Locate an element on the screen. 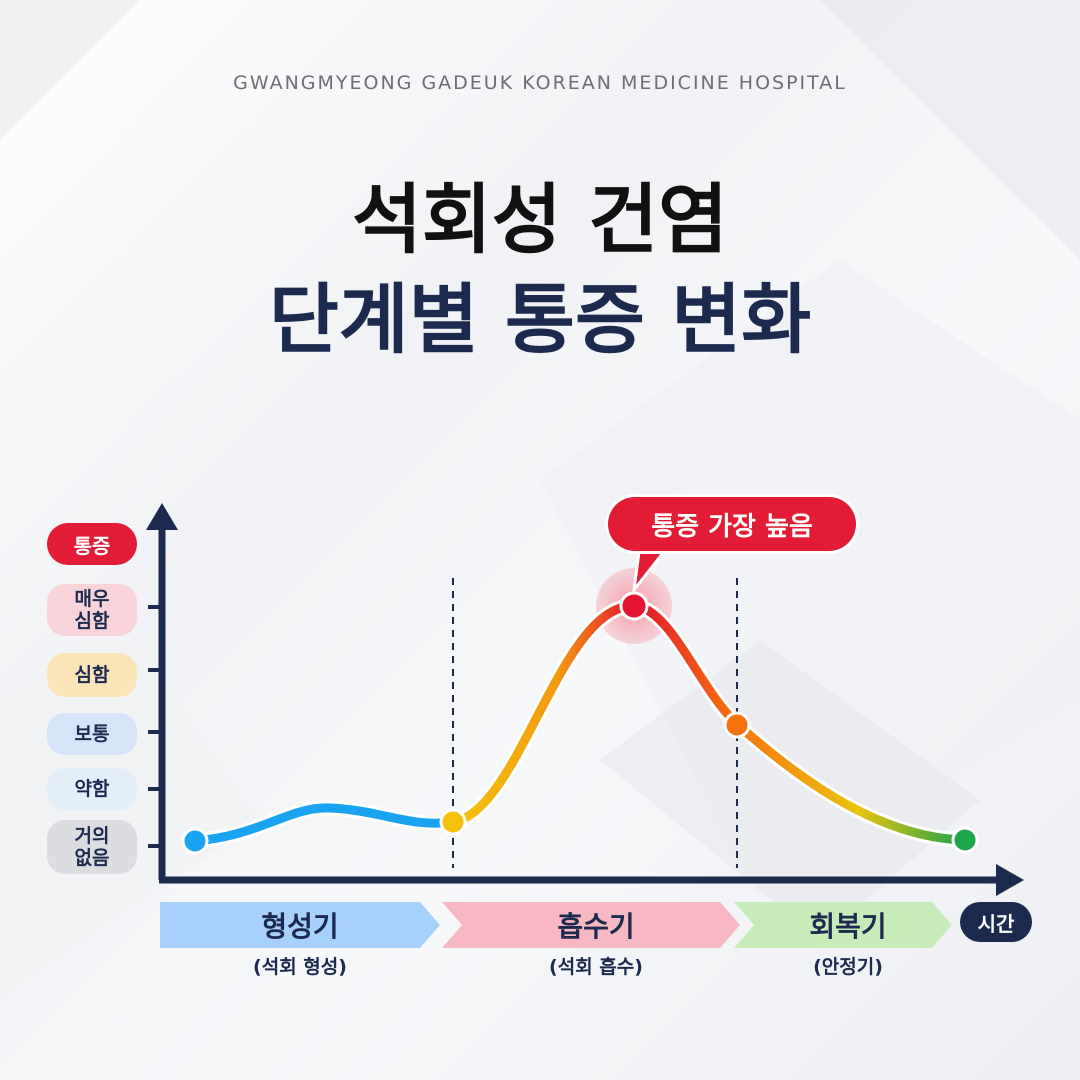  pain-level-label: 약함 is located at coordinates (92, 789).